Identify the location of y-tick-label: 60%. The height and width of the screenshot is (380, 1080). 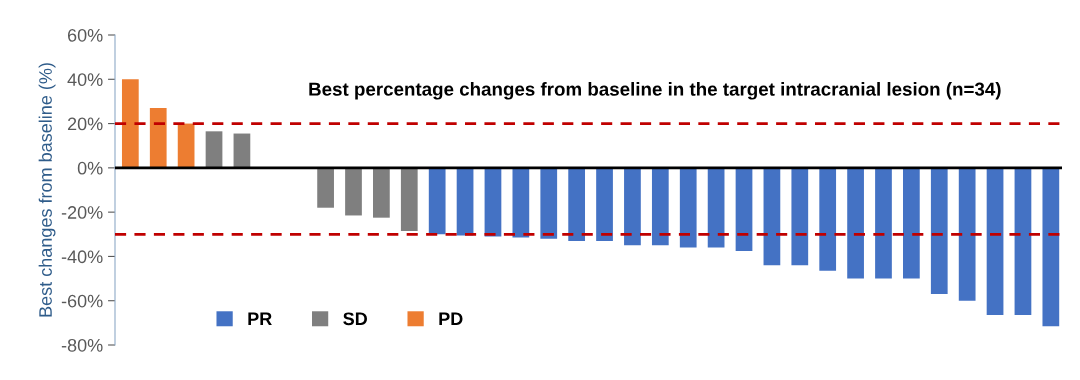
(85, 35).